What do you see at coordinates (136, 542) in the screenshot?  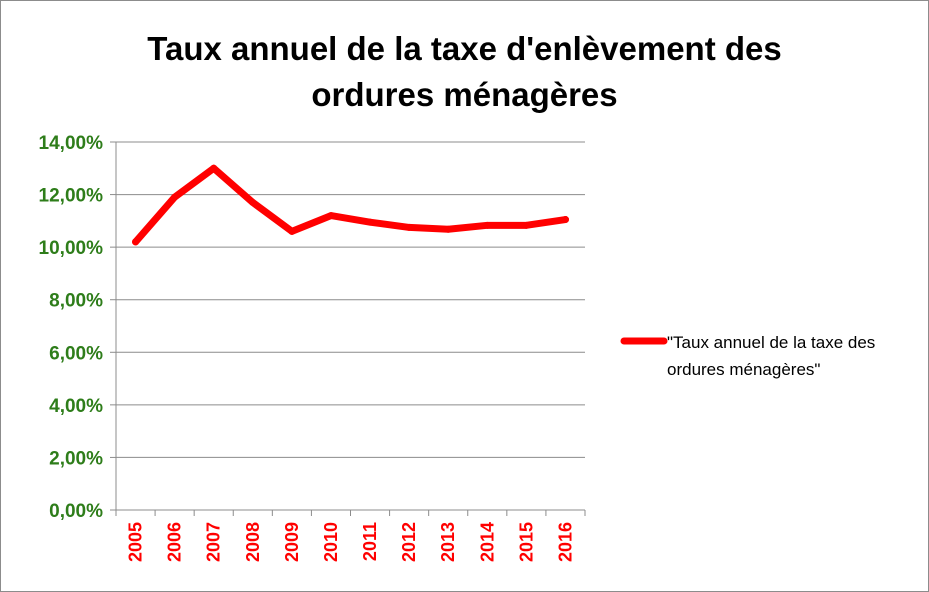 I see `x-tick-label-2005: 2005` at bounding box center [136, 542].